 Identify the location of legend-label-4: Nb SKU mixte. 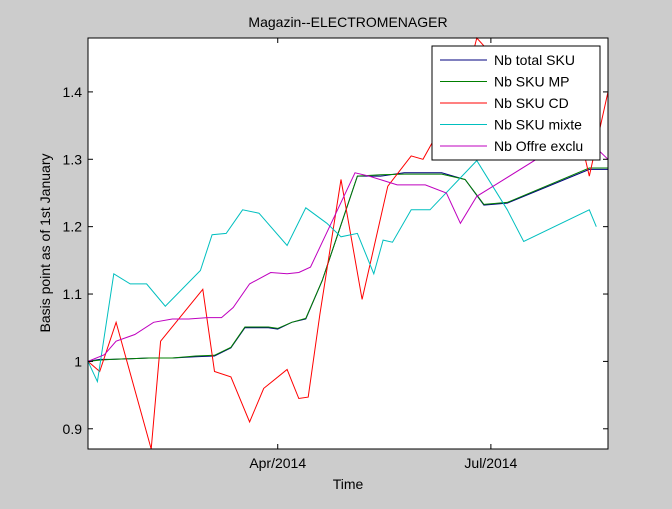
(538, 125).